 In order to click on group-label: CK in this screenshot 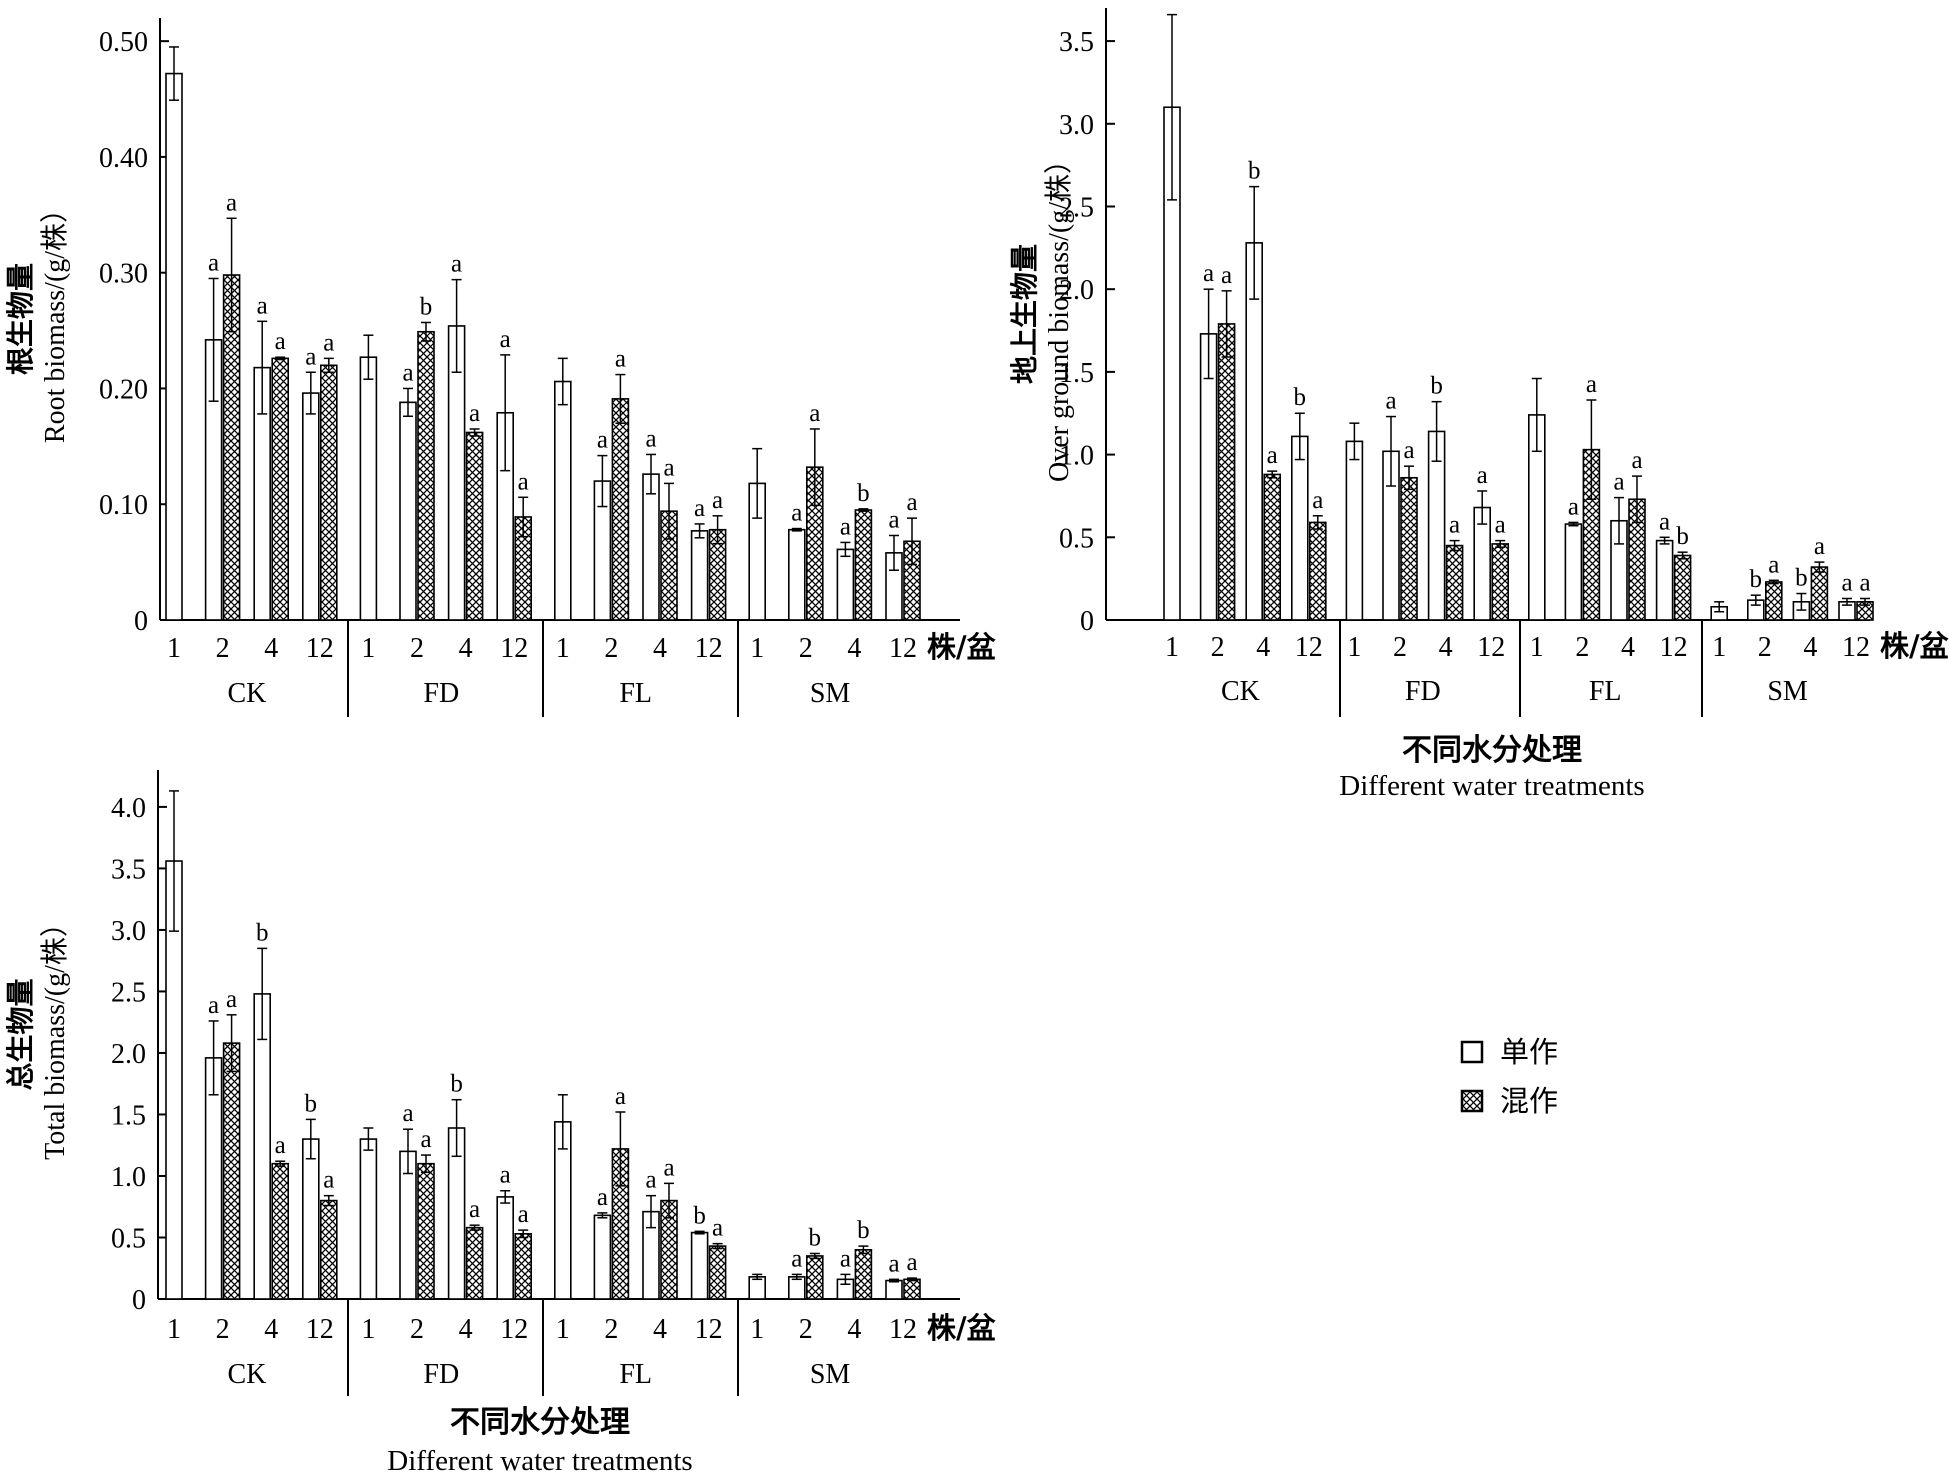, I will do `click(246, 693)`.